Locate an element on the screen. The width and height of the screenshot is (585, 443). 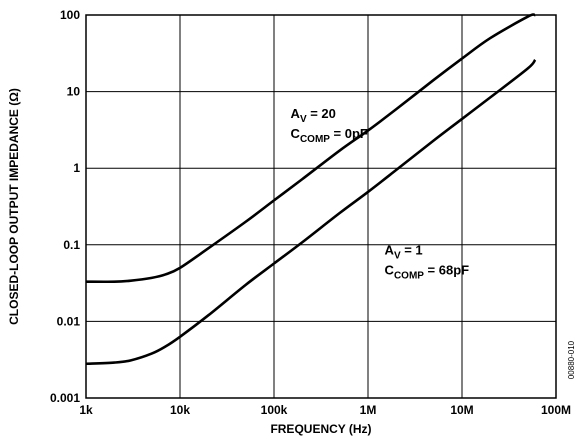
x-tick-label: 10M is located at coordinates (461, 410).